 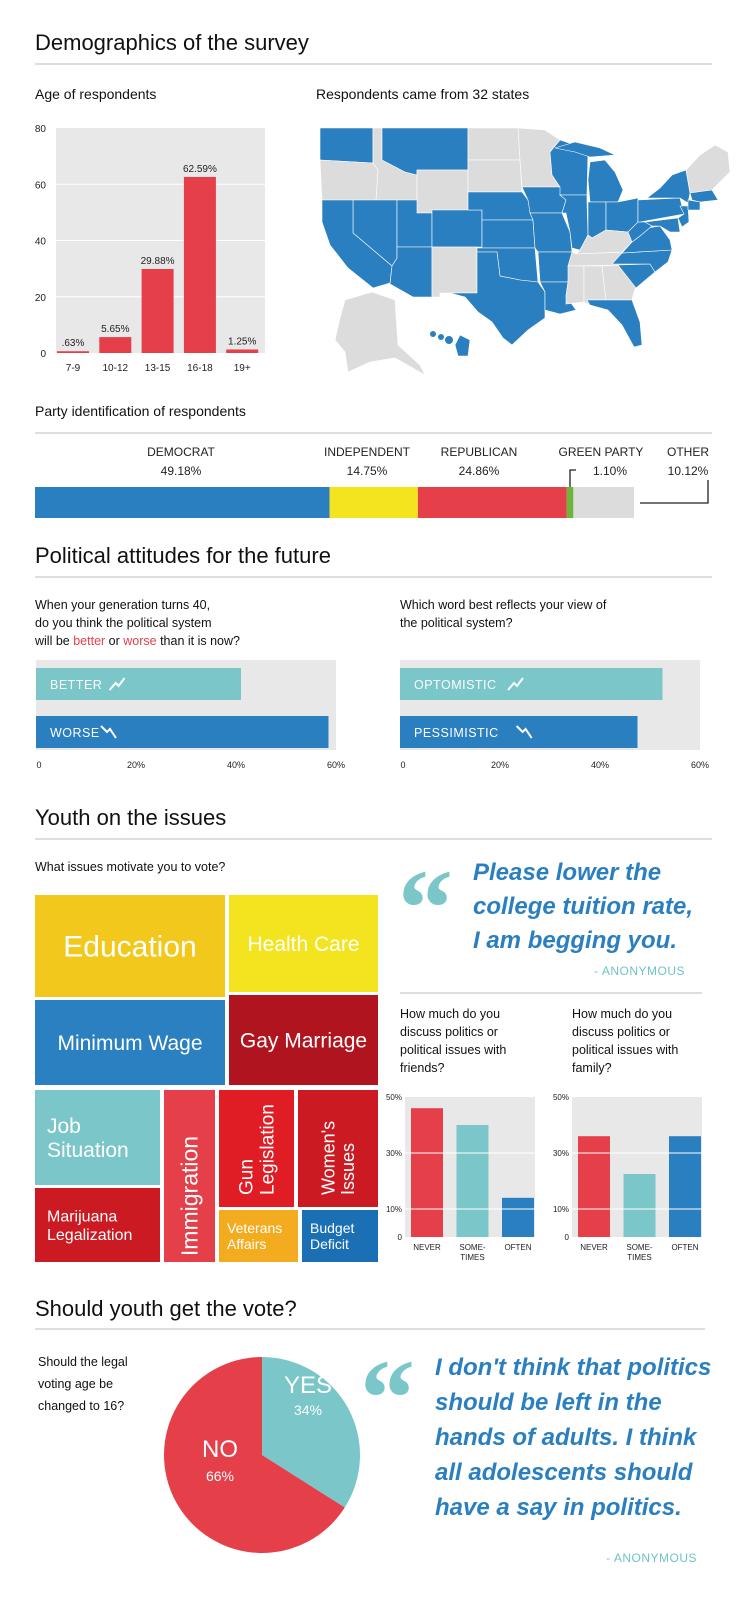 I want to click on question-line: Should the legal, so click(x=83, y=1362).